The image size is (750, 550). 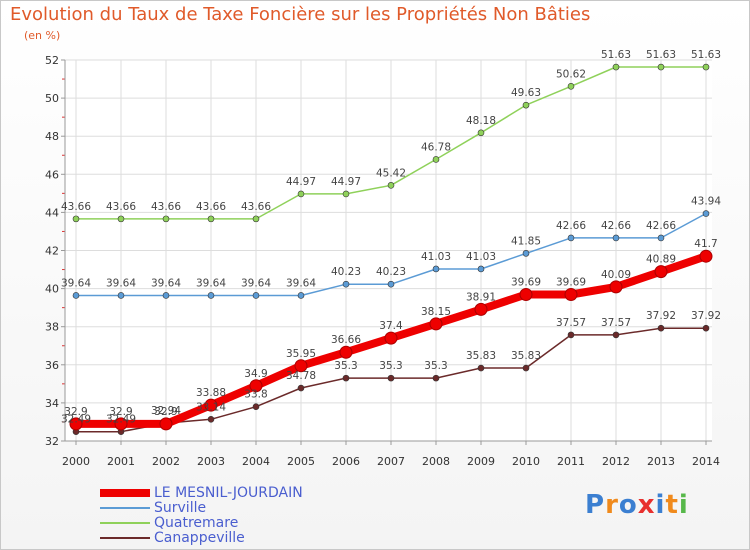 I want to click on data-label: 41.03, so click(x=481, y=257).